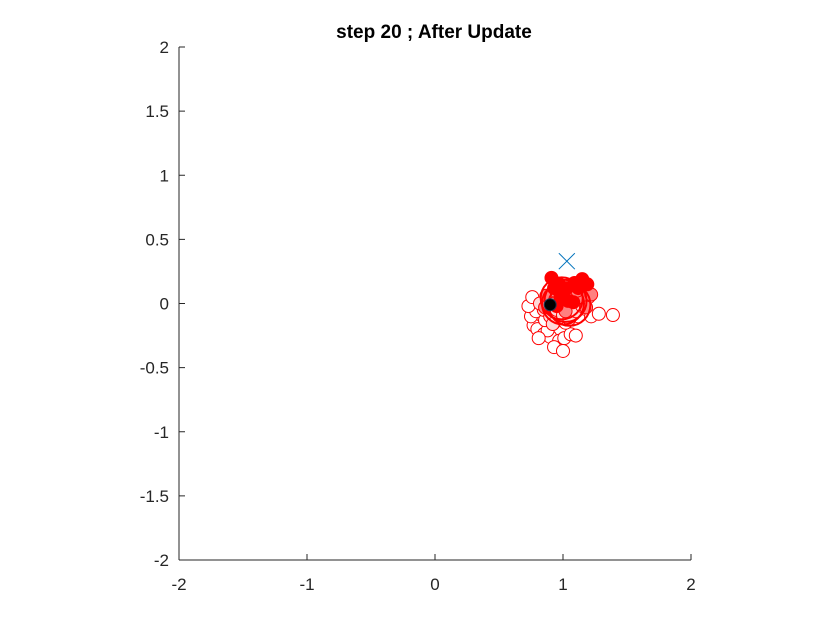 The width and height of the screenshot is (840, 630). Describe the element at coordinates (161, 560) in the screenshot. I see `y-tick-label: -2` at that location.